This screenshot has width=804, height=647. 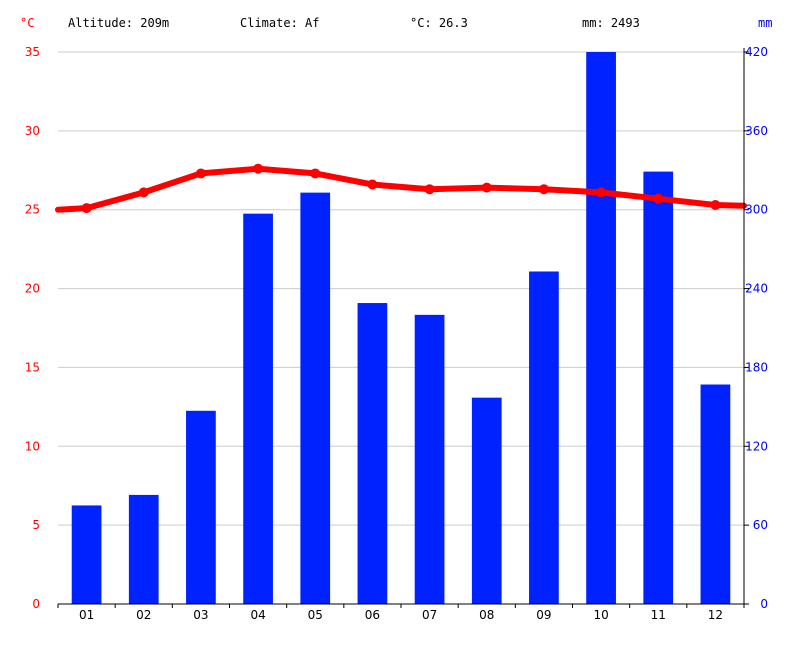 I want to click on y-right-tick-label: 420, so click(x=756, y=52).